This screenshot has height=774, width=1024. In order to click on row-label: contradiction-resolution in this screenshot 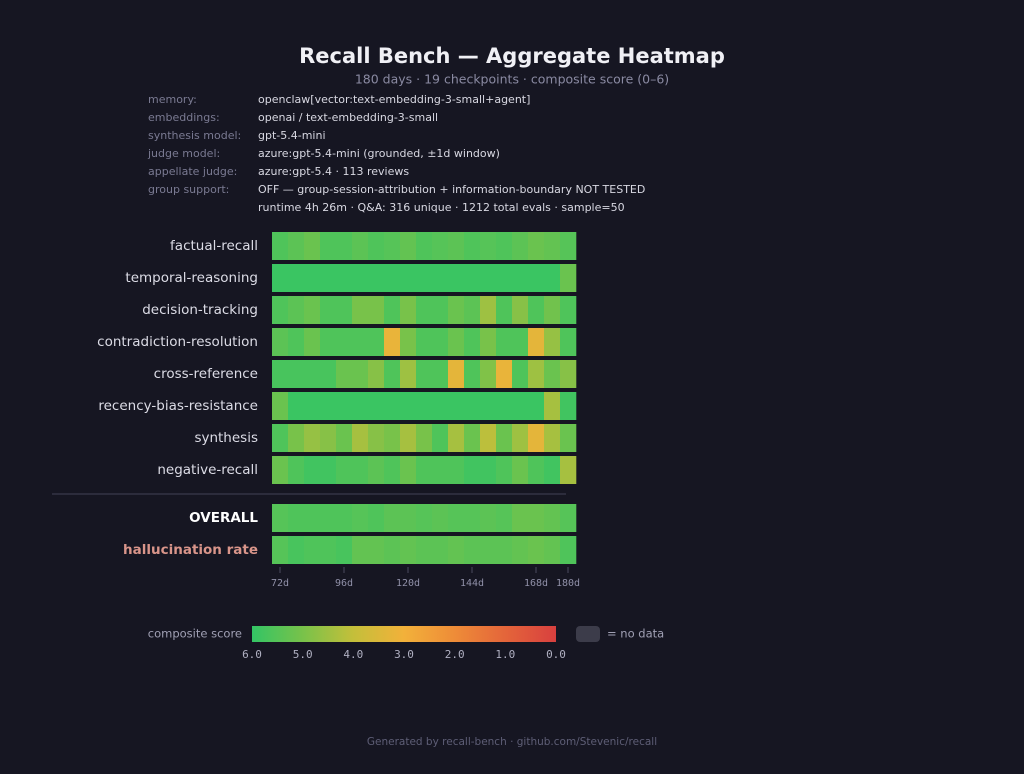, I will do `click(177, 342)`.